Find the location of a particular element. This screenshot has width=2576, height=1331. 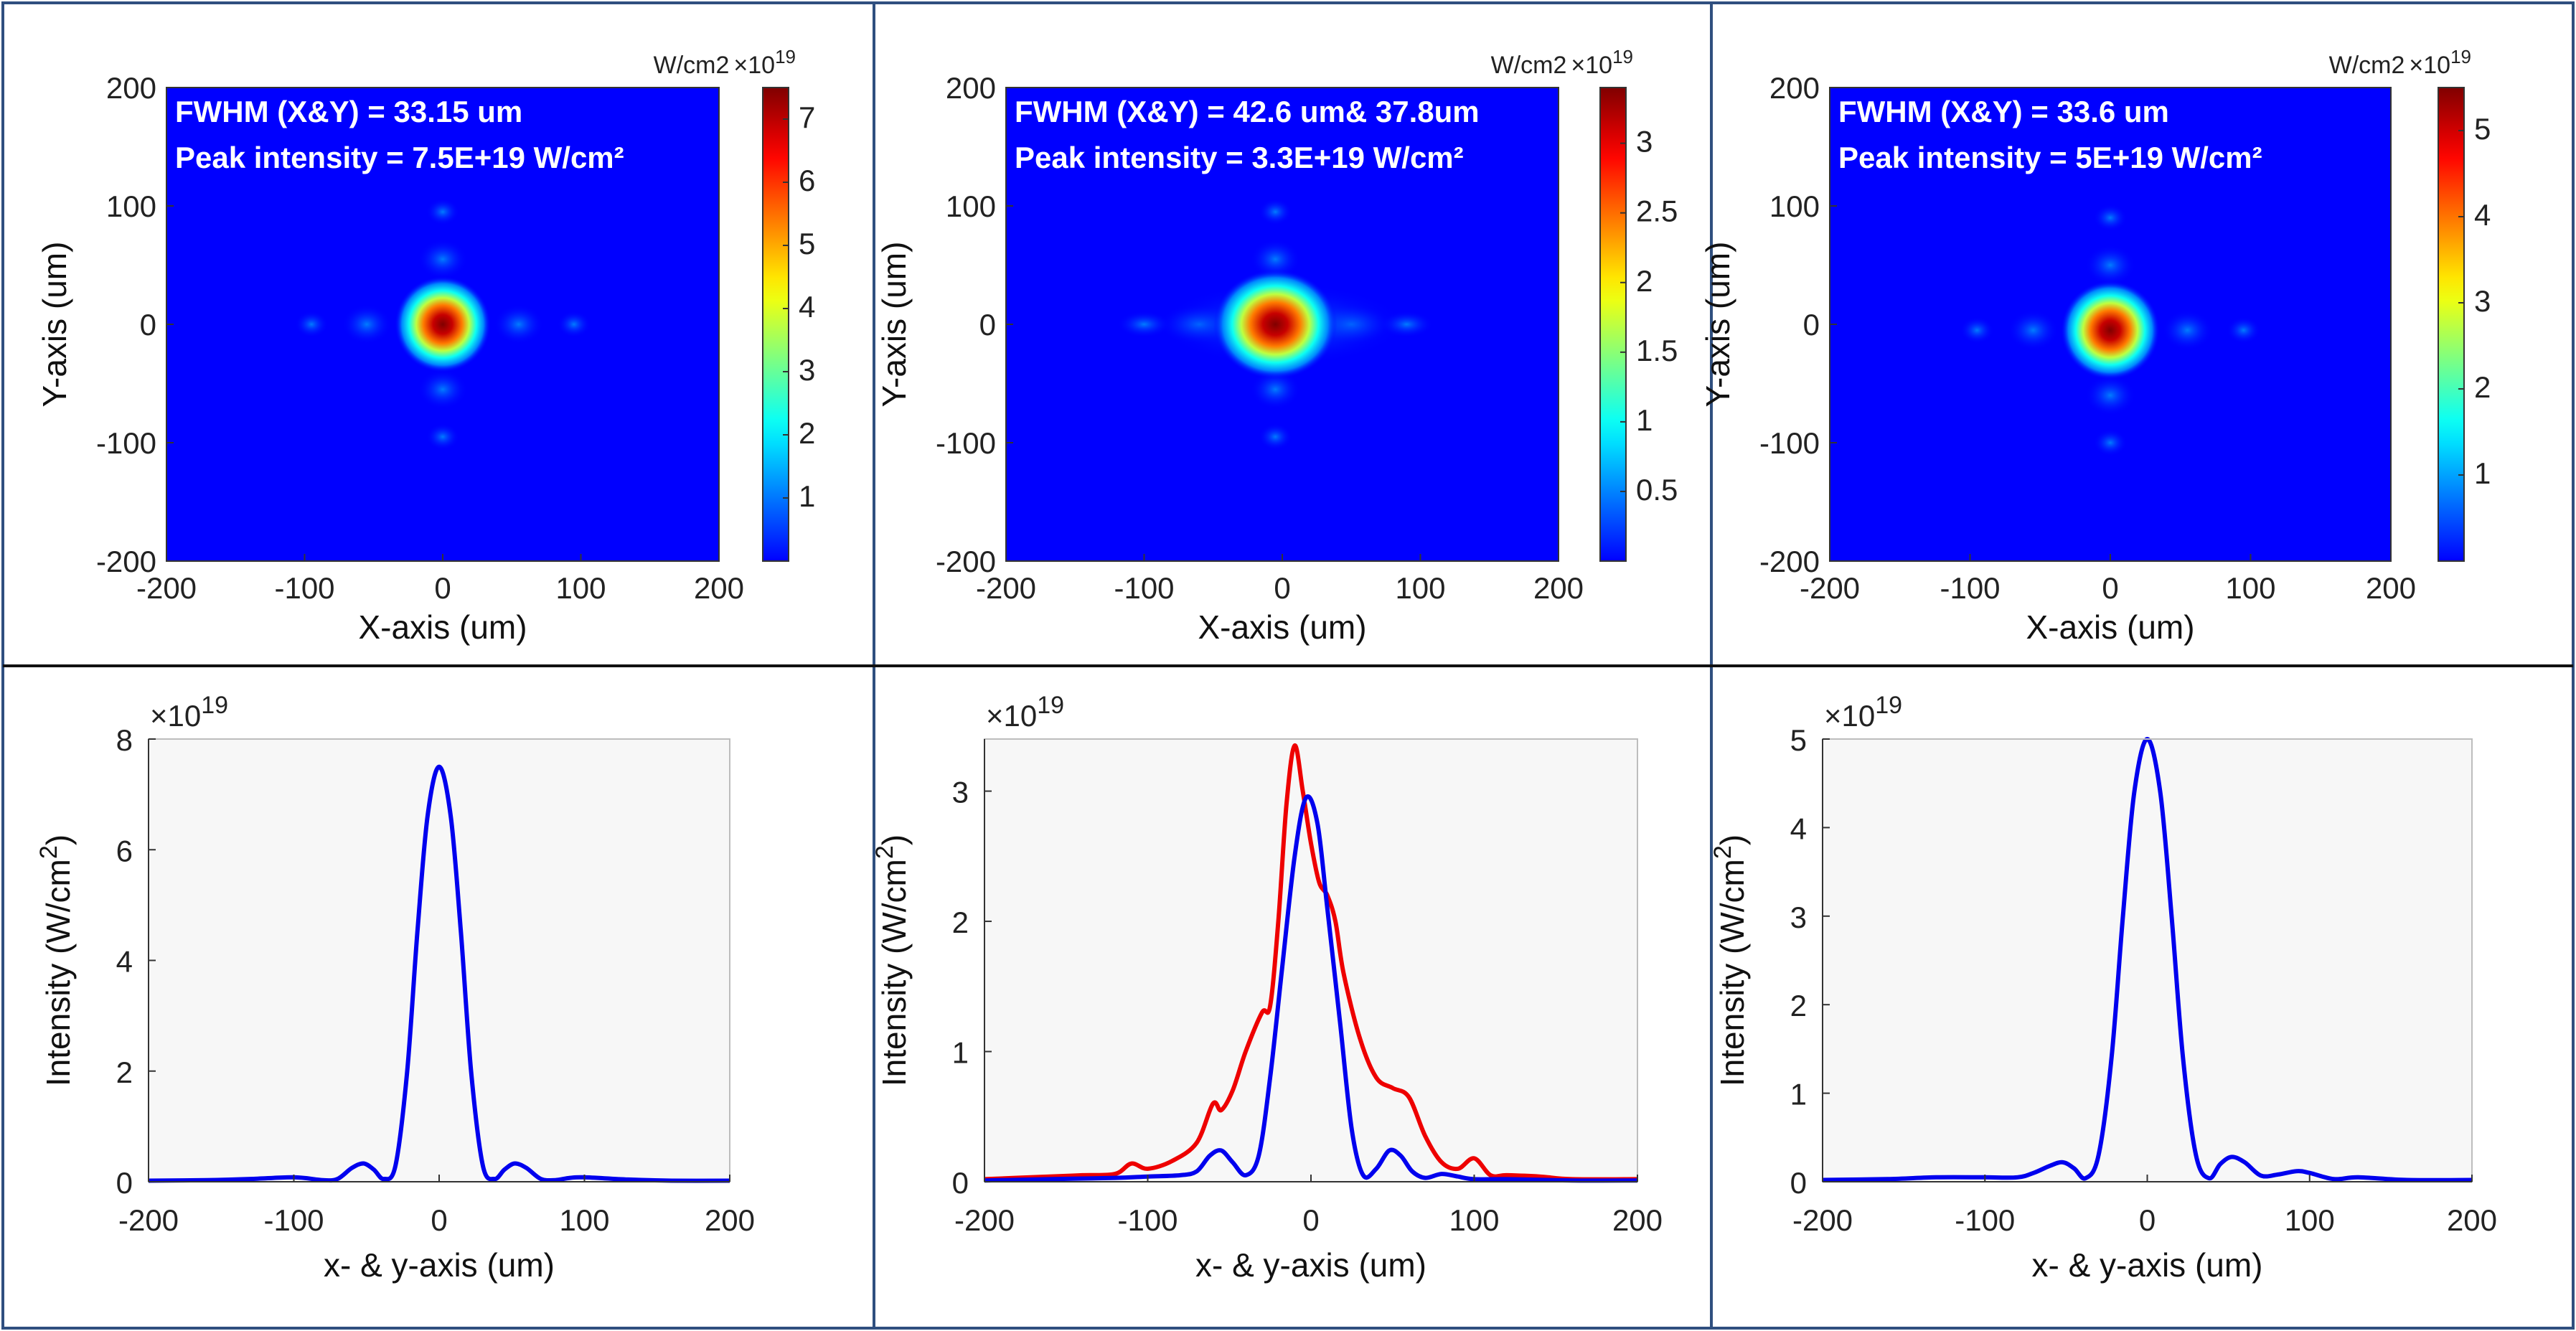

peak-intensity-annotation: Peak intensity = 5E+19 W/cm² is located at coordinates (2050, 157).